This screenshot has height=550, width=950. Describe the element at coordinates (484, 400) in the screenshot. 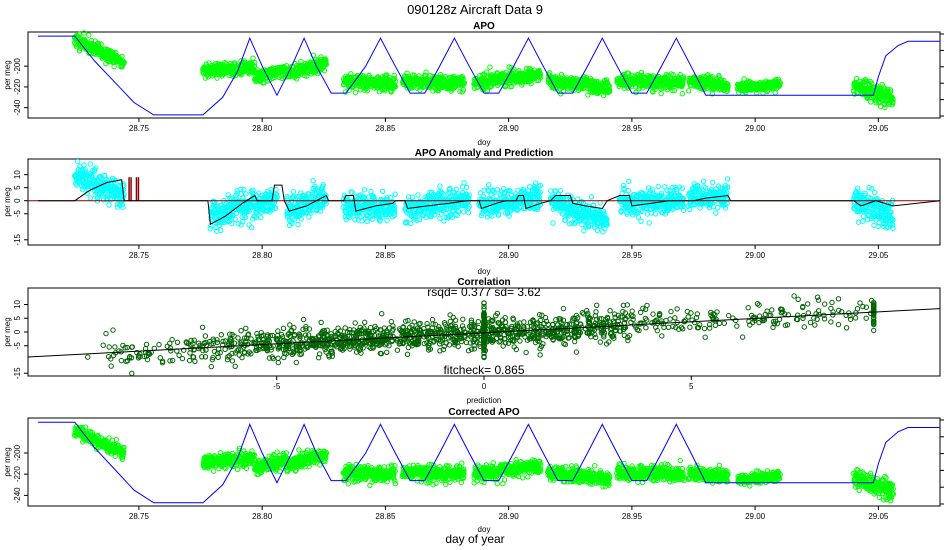

I see `correlation-x-label: prediction` at that location.